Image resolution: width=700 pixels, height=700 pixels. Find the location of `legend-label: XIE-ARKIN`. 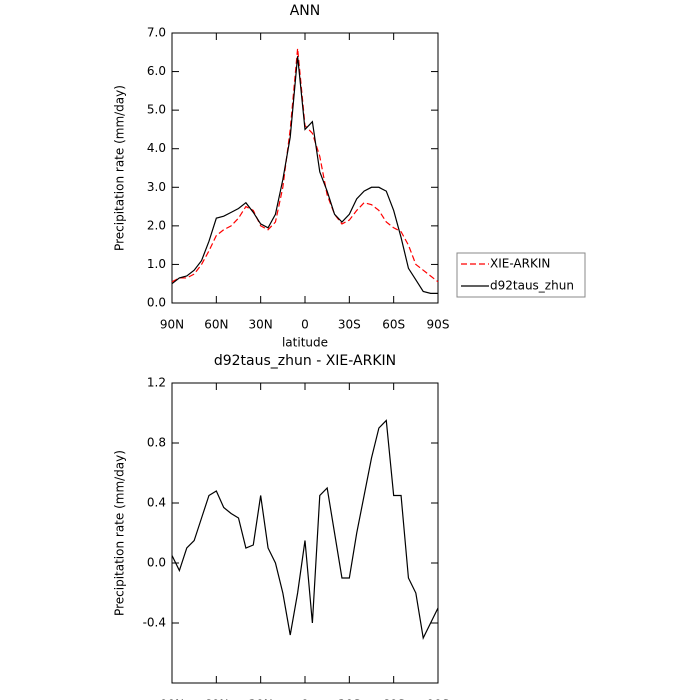

legend-label: XIE-ARKIN is located at coordinates (520, 264).